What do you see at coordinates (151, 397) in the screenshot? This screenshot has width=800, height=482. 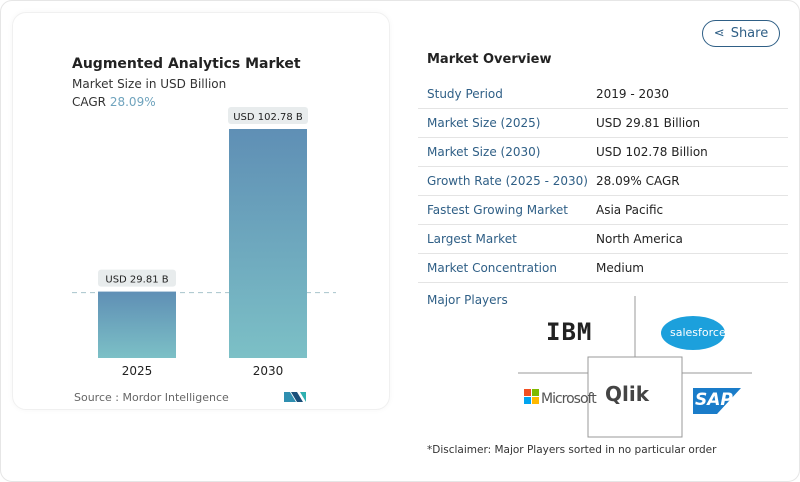 I see `source-text: Source : Mordor Intelligence` at bounding box center [151, 397].